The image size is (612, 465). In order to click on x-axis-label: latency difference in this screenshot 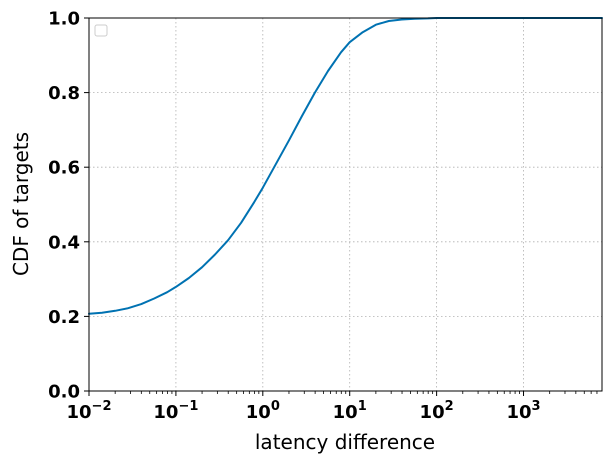, I will do `click(345, 442)`.